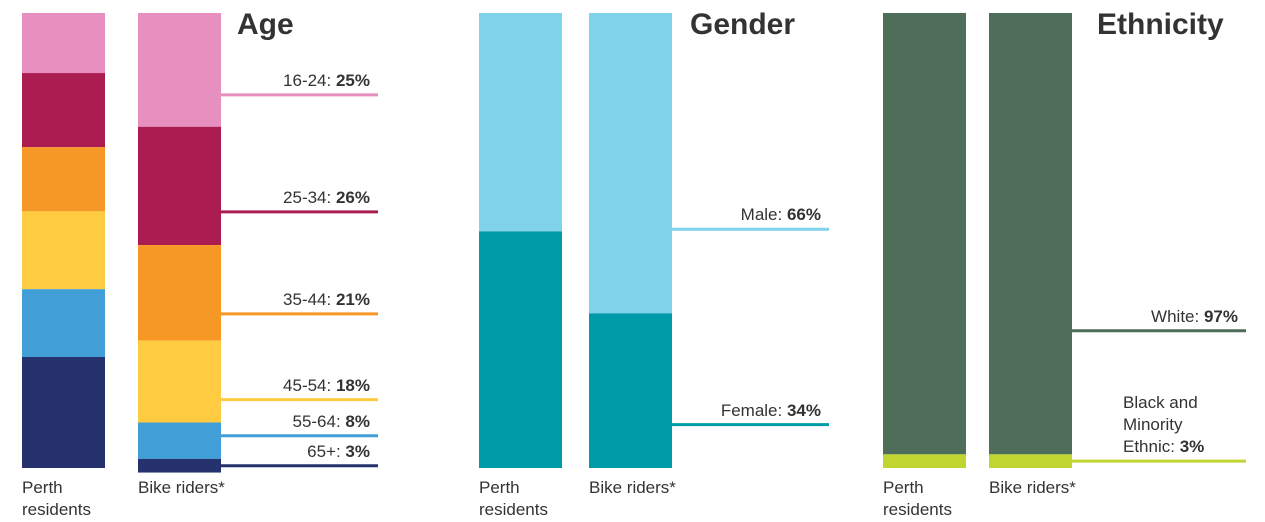 The width and height of the screenshot is (1265, 522). I want to click on series-name: Female:, so click(751, 410).